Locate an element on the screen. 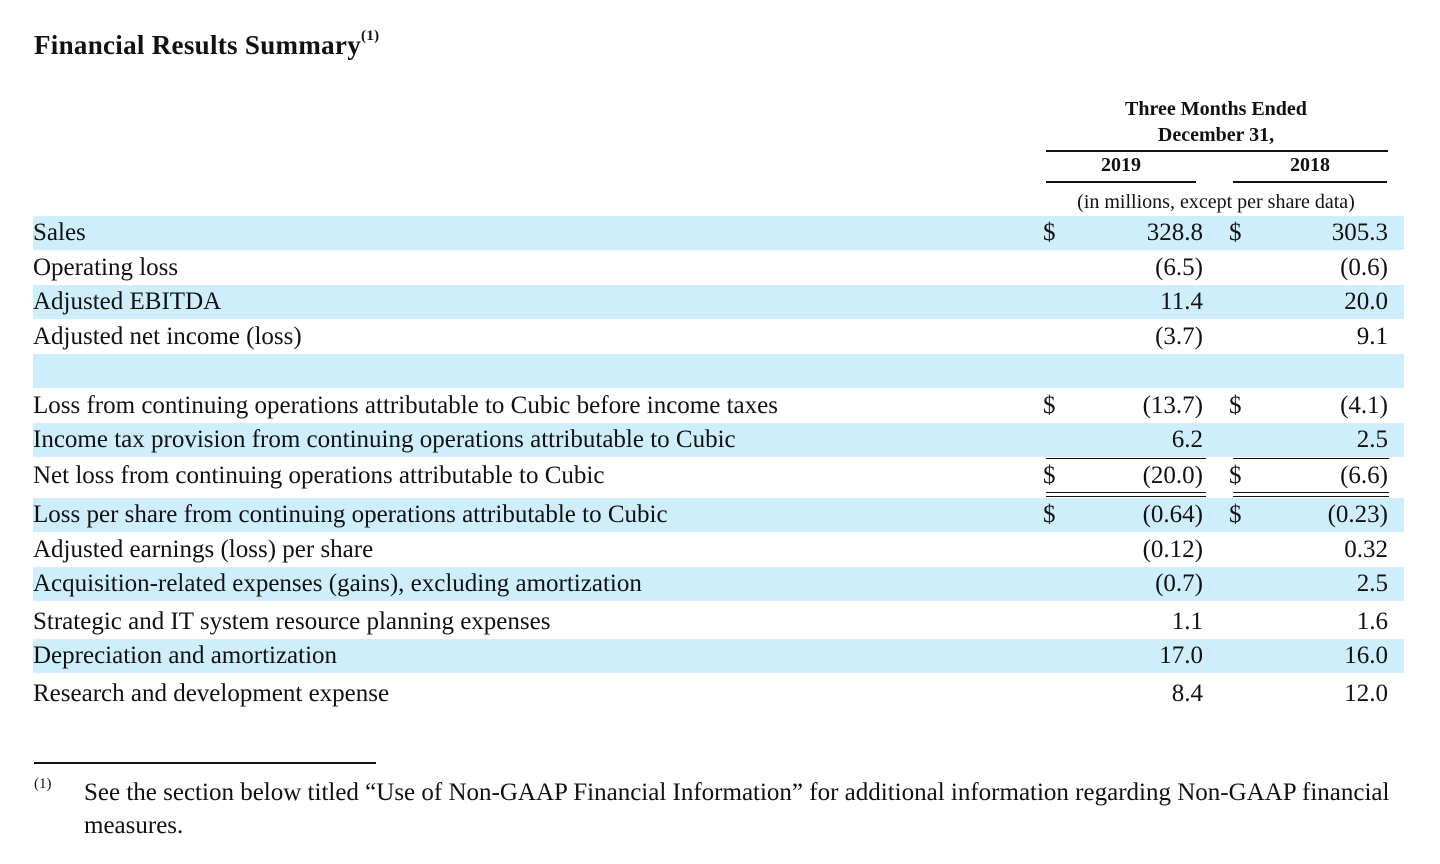  units-note: (in millions, except per share data) is located at coordinates (1216, 202).